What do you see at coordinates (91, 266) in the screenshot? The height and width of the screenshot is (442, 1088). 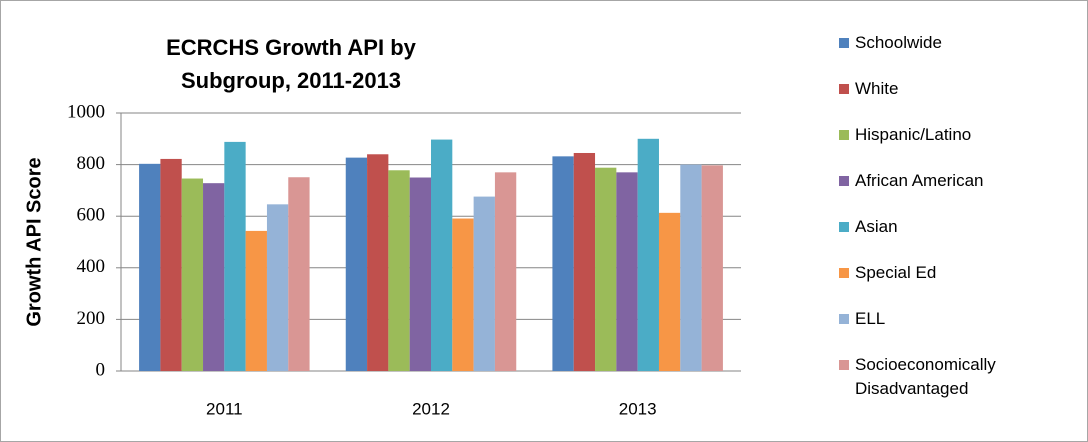 I see `y-tick-label: 400` at bounding box center [91, 266].